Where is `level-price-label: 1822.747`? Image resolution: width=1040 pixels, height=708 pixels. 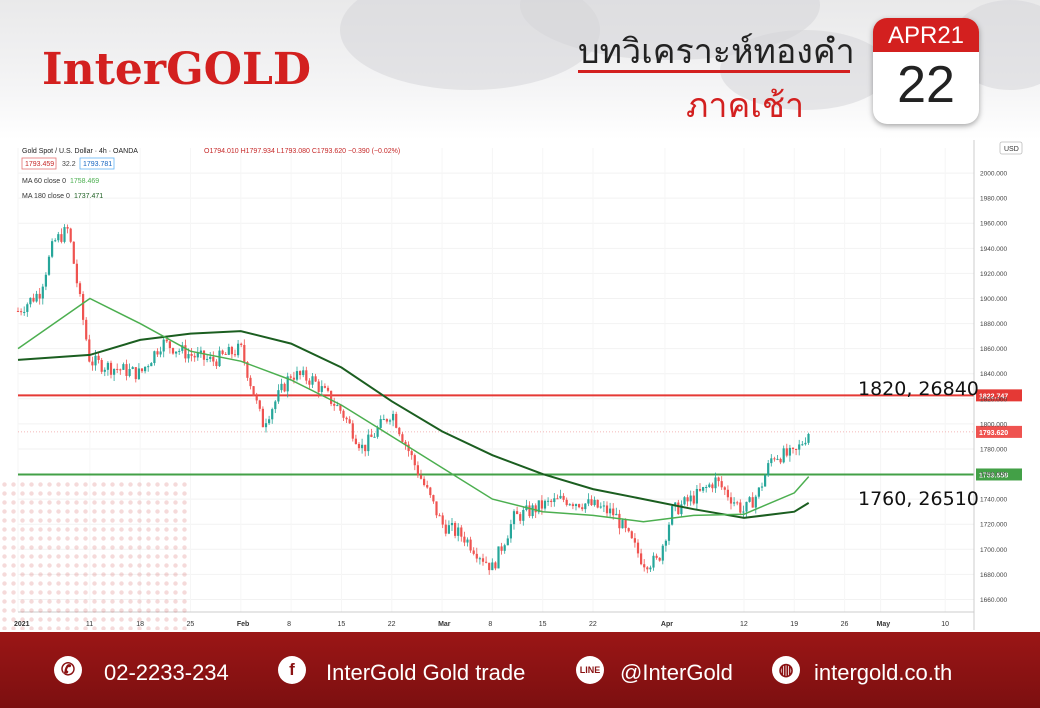 level-price-label: 1822.747 is located at coordinates (993, 396).